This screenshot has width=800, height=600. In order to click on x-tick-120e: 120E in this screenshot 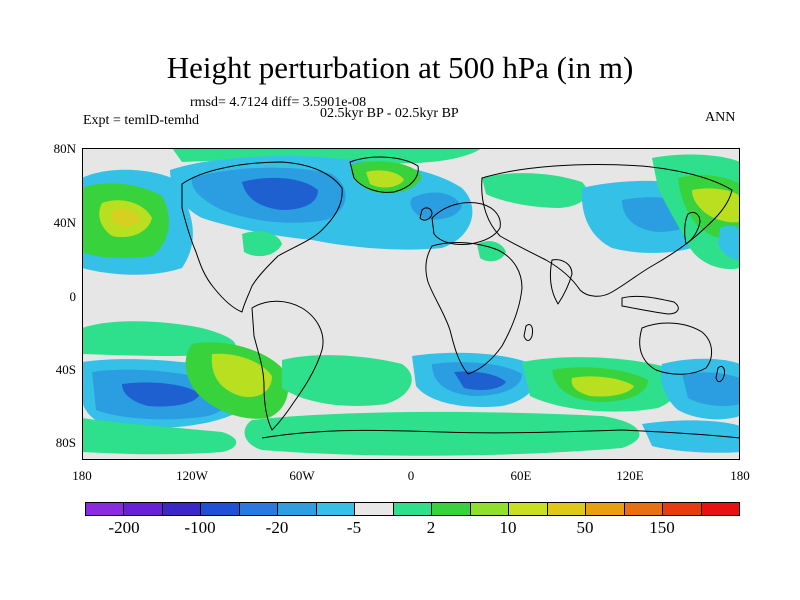, I will do `click(630, 475)`.